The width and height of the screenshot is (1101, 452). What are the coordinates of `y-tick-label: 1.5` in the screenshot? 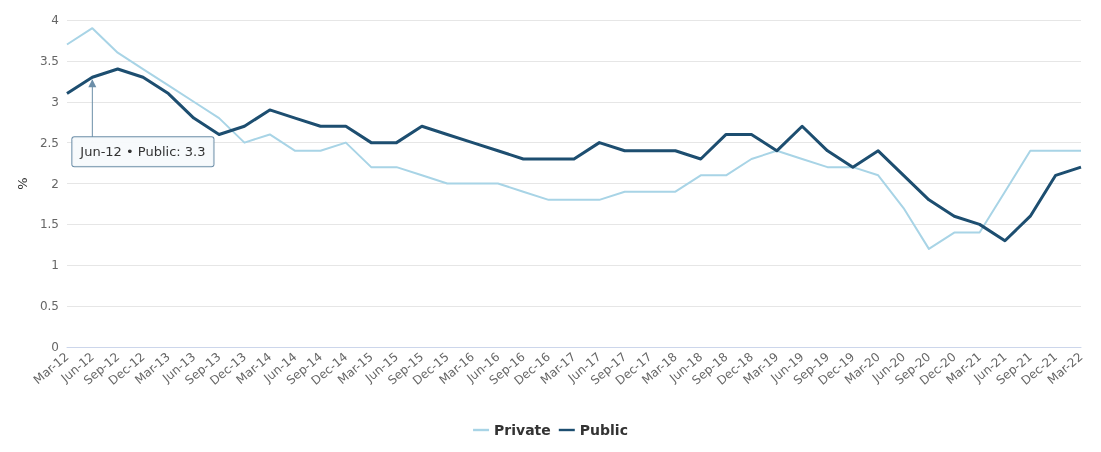 It's located at (49, 224).